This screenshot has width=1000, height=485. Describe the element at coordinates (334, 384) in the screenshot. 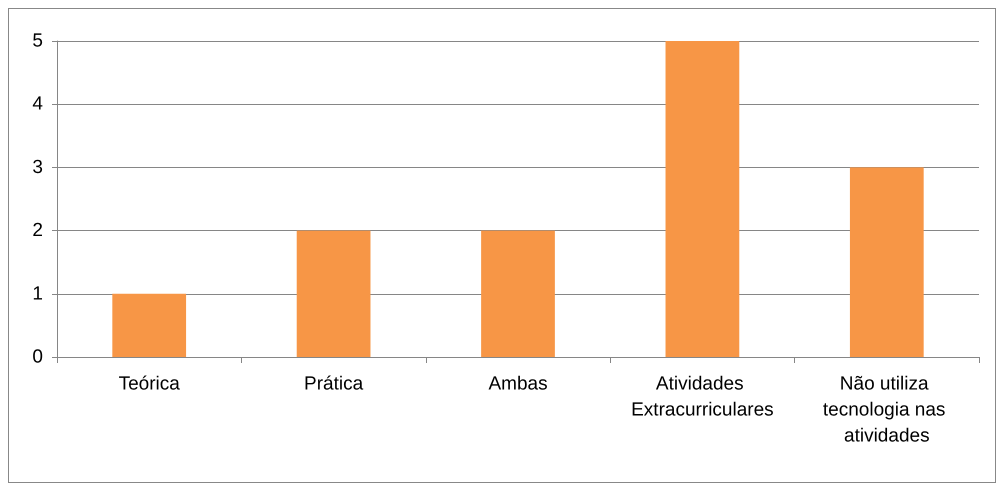

I see `x-tick-label: Prática` at that location.